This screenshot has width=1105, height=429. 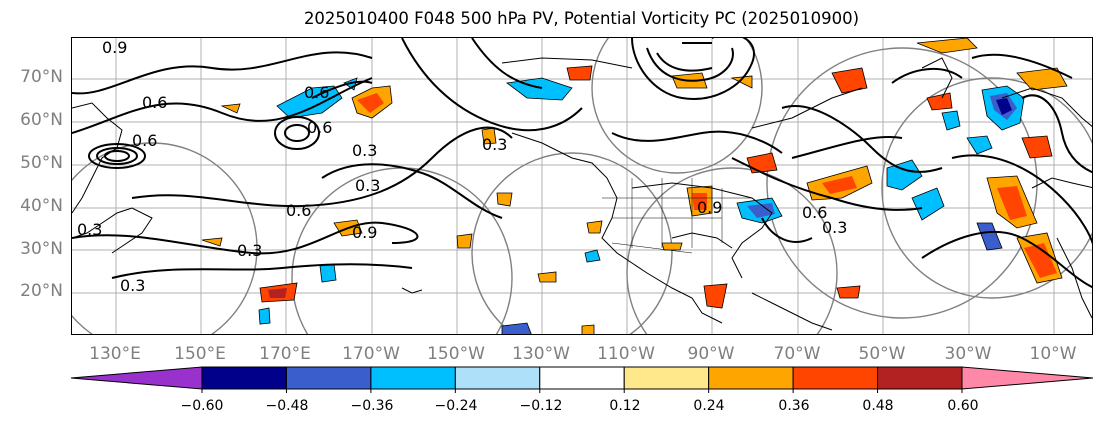 What do you see at coordinates (41, 206) in the screenshot?
I see `lat-label-40n: 40°N` at bounding box center [41, 206].